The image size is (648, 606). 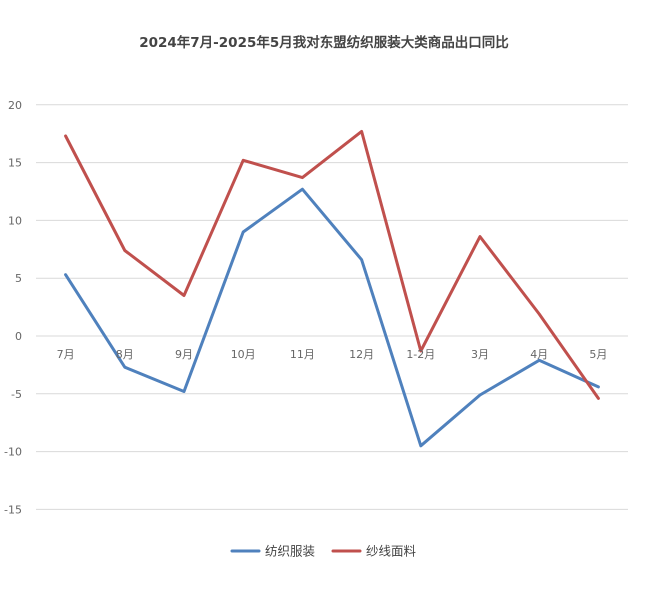 What do you see at coordinates (539, 354) in the screenshot?
I see `x-tick-label: 4月` at bounding box center [539, 354].